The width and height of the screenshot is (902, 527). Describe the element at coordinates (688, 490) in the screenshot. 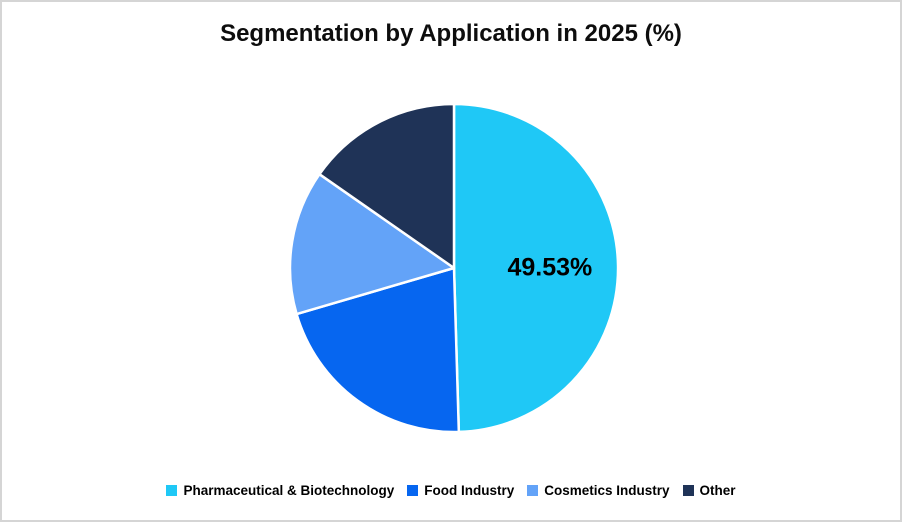

I see `legend-swatch-other` at that location.